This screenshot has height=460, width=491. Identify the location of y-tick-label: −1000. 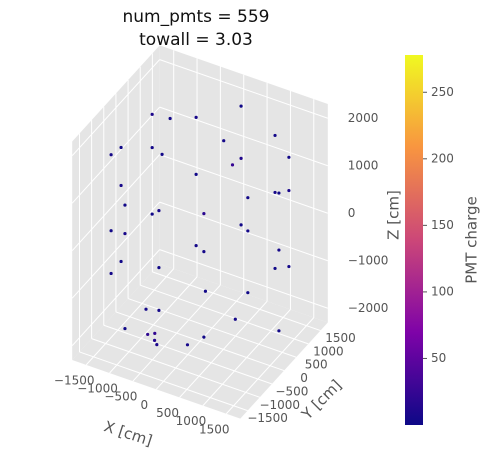
(279, 405).